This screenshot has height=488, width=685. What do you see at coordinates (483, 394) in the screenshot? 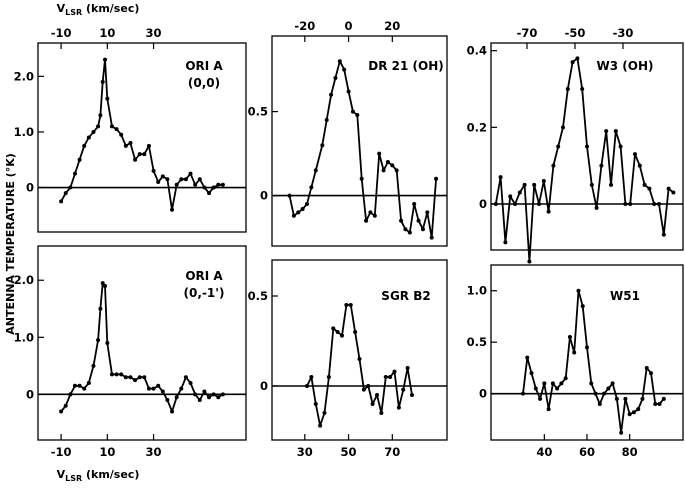
I see `y-tick-label: 0` at bounding box center [483, 394].